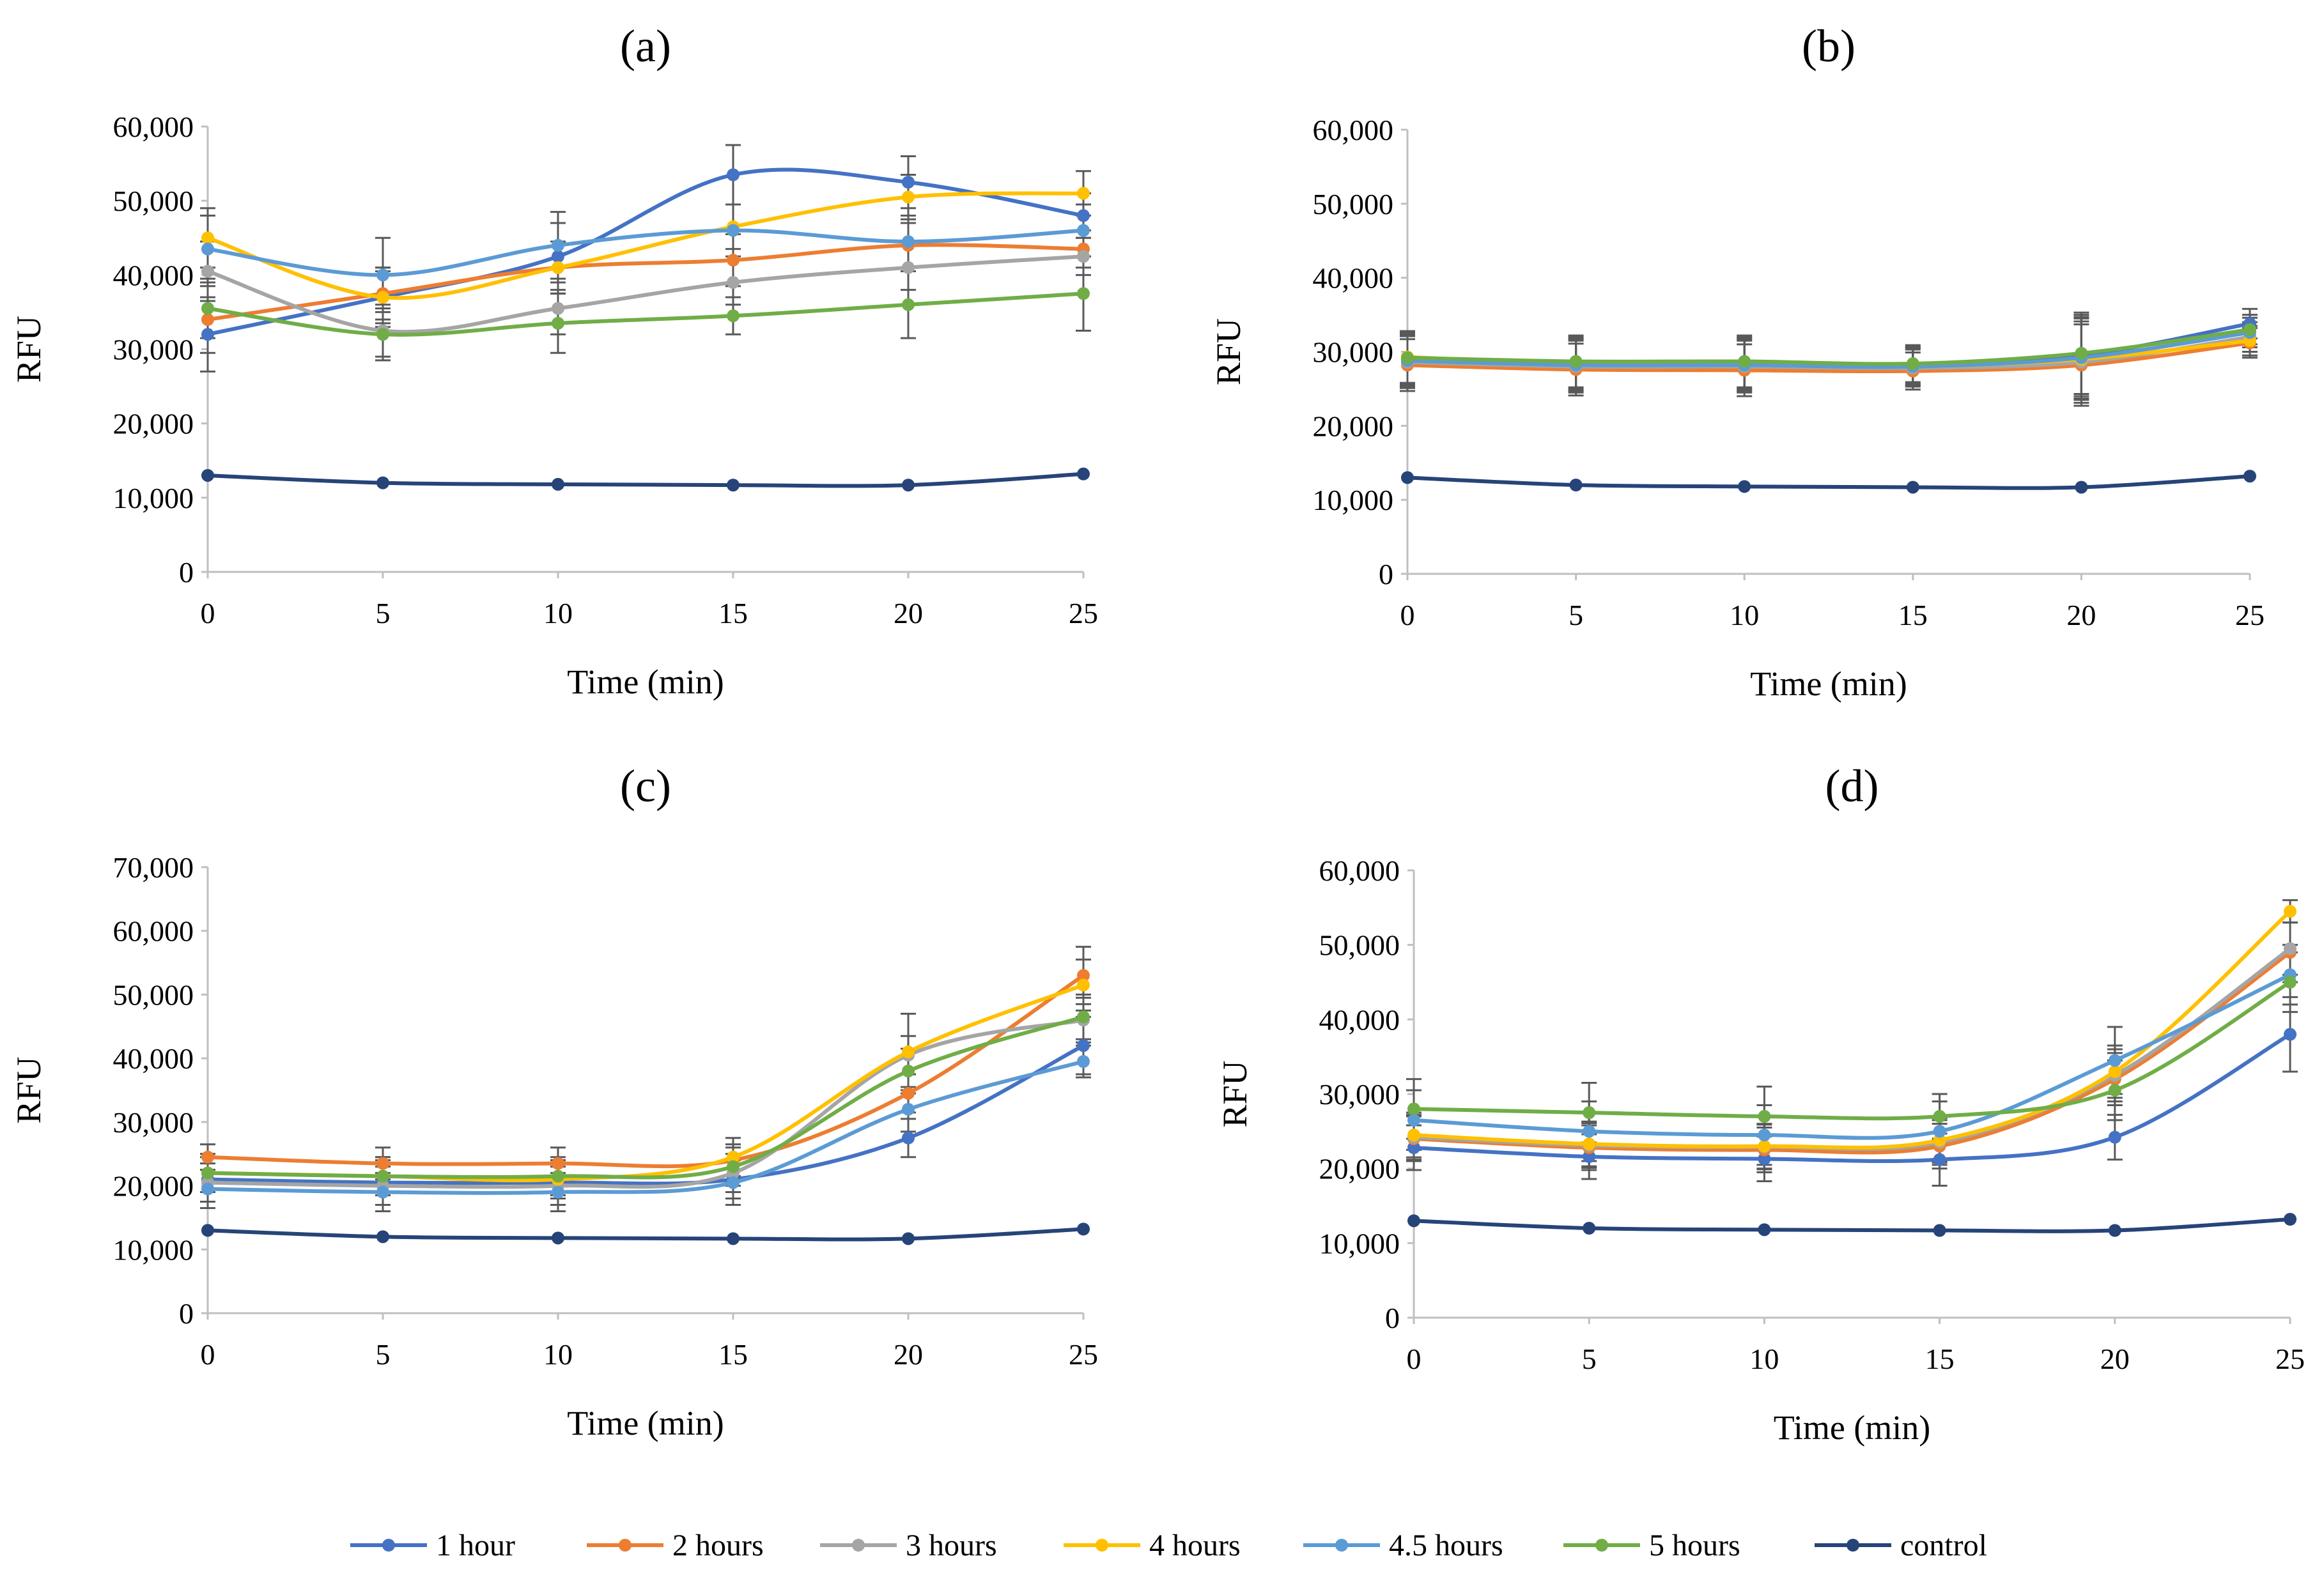  I want to click on legend-item: 4 hours, so click(1153, 1545).